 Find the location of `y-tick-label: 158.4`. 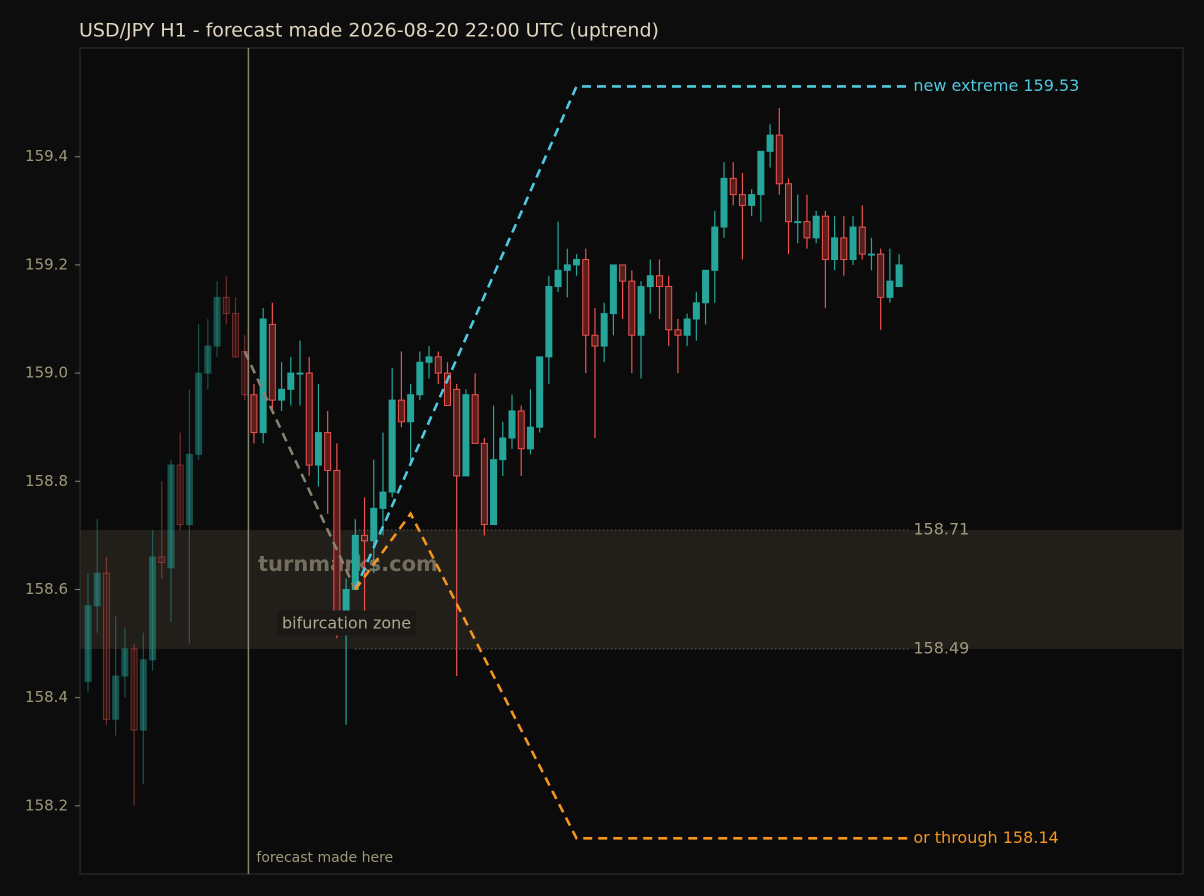

y-tick-label: 158.4 is located at coordinates (46, 697).